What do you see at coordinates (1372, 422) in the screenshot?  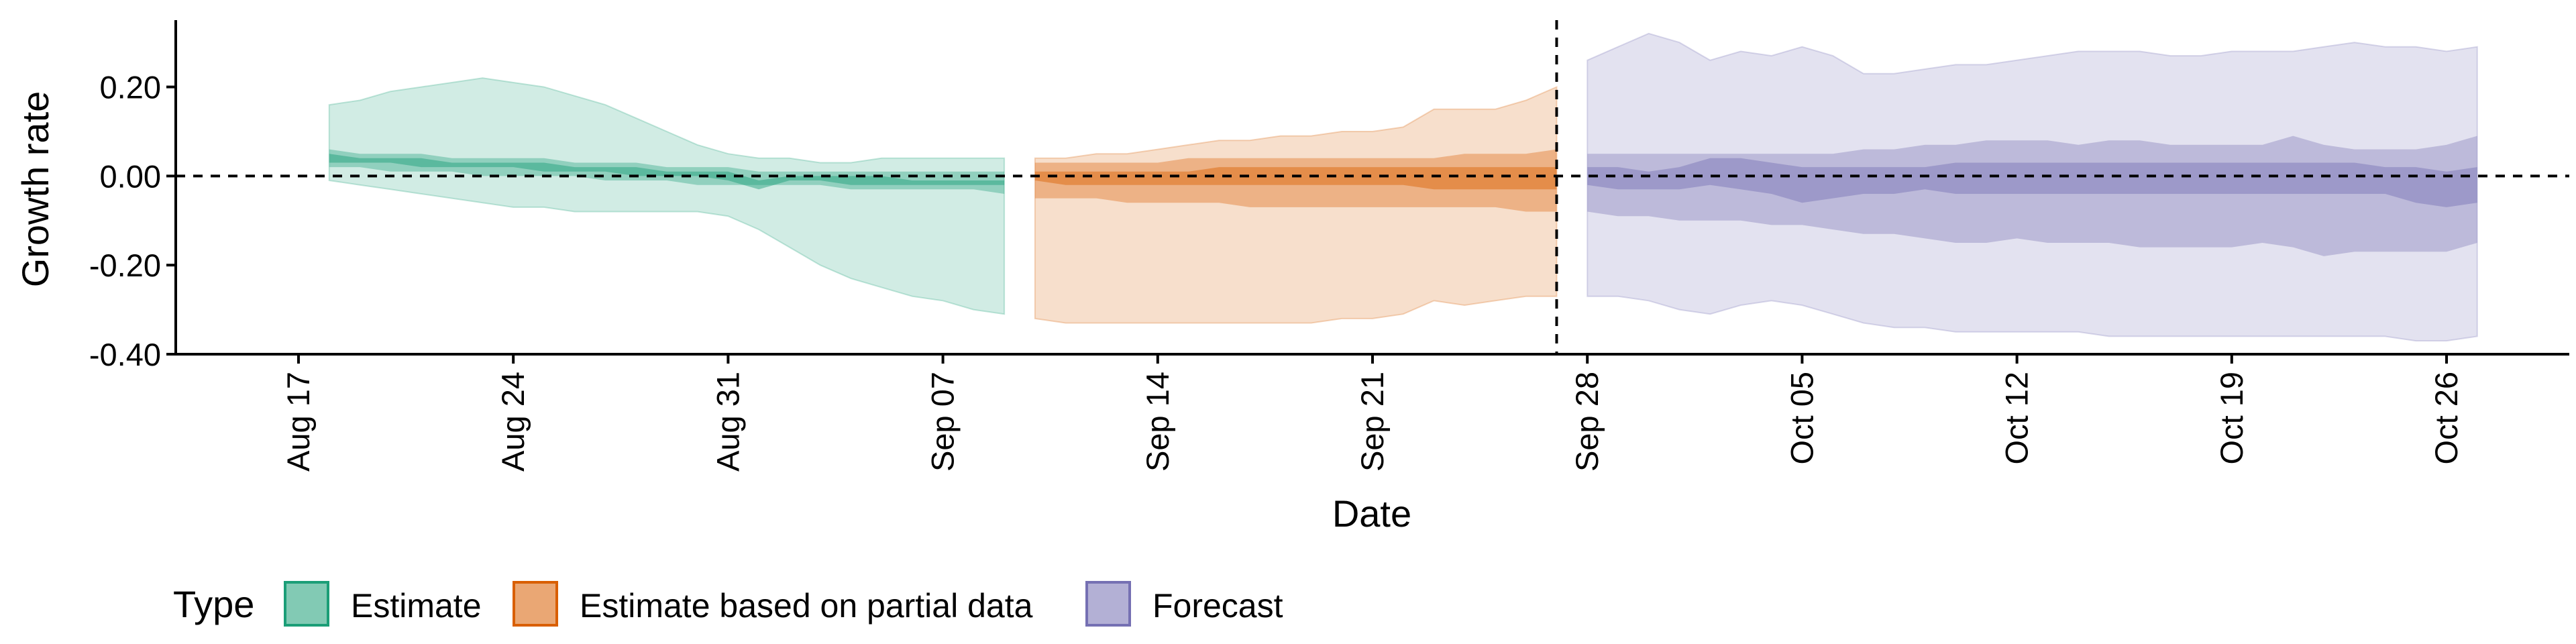 I see `x-tick-label: Sep 21` at bounding box center [1372, 422].